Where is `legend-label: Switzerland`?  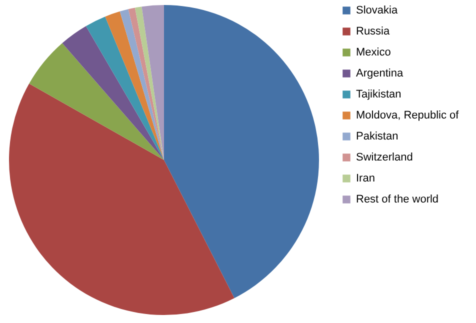
legend-label: Switzerland is located at coordinates (384, 158).